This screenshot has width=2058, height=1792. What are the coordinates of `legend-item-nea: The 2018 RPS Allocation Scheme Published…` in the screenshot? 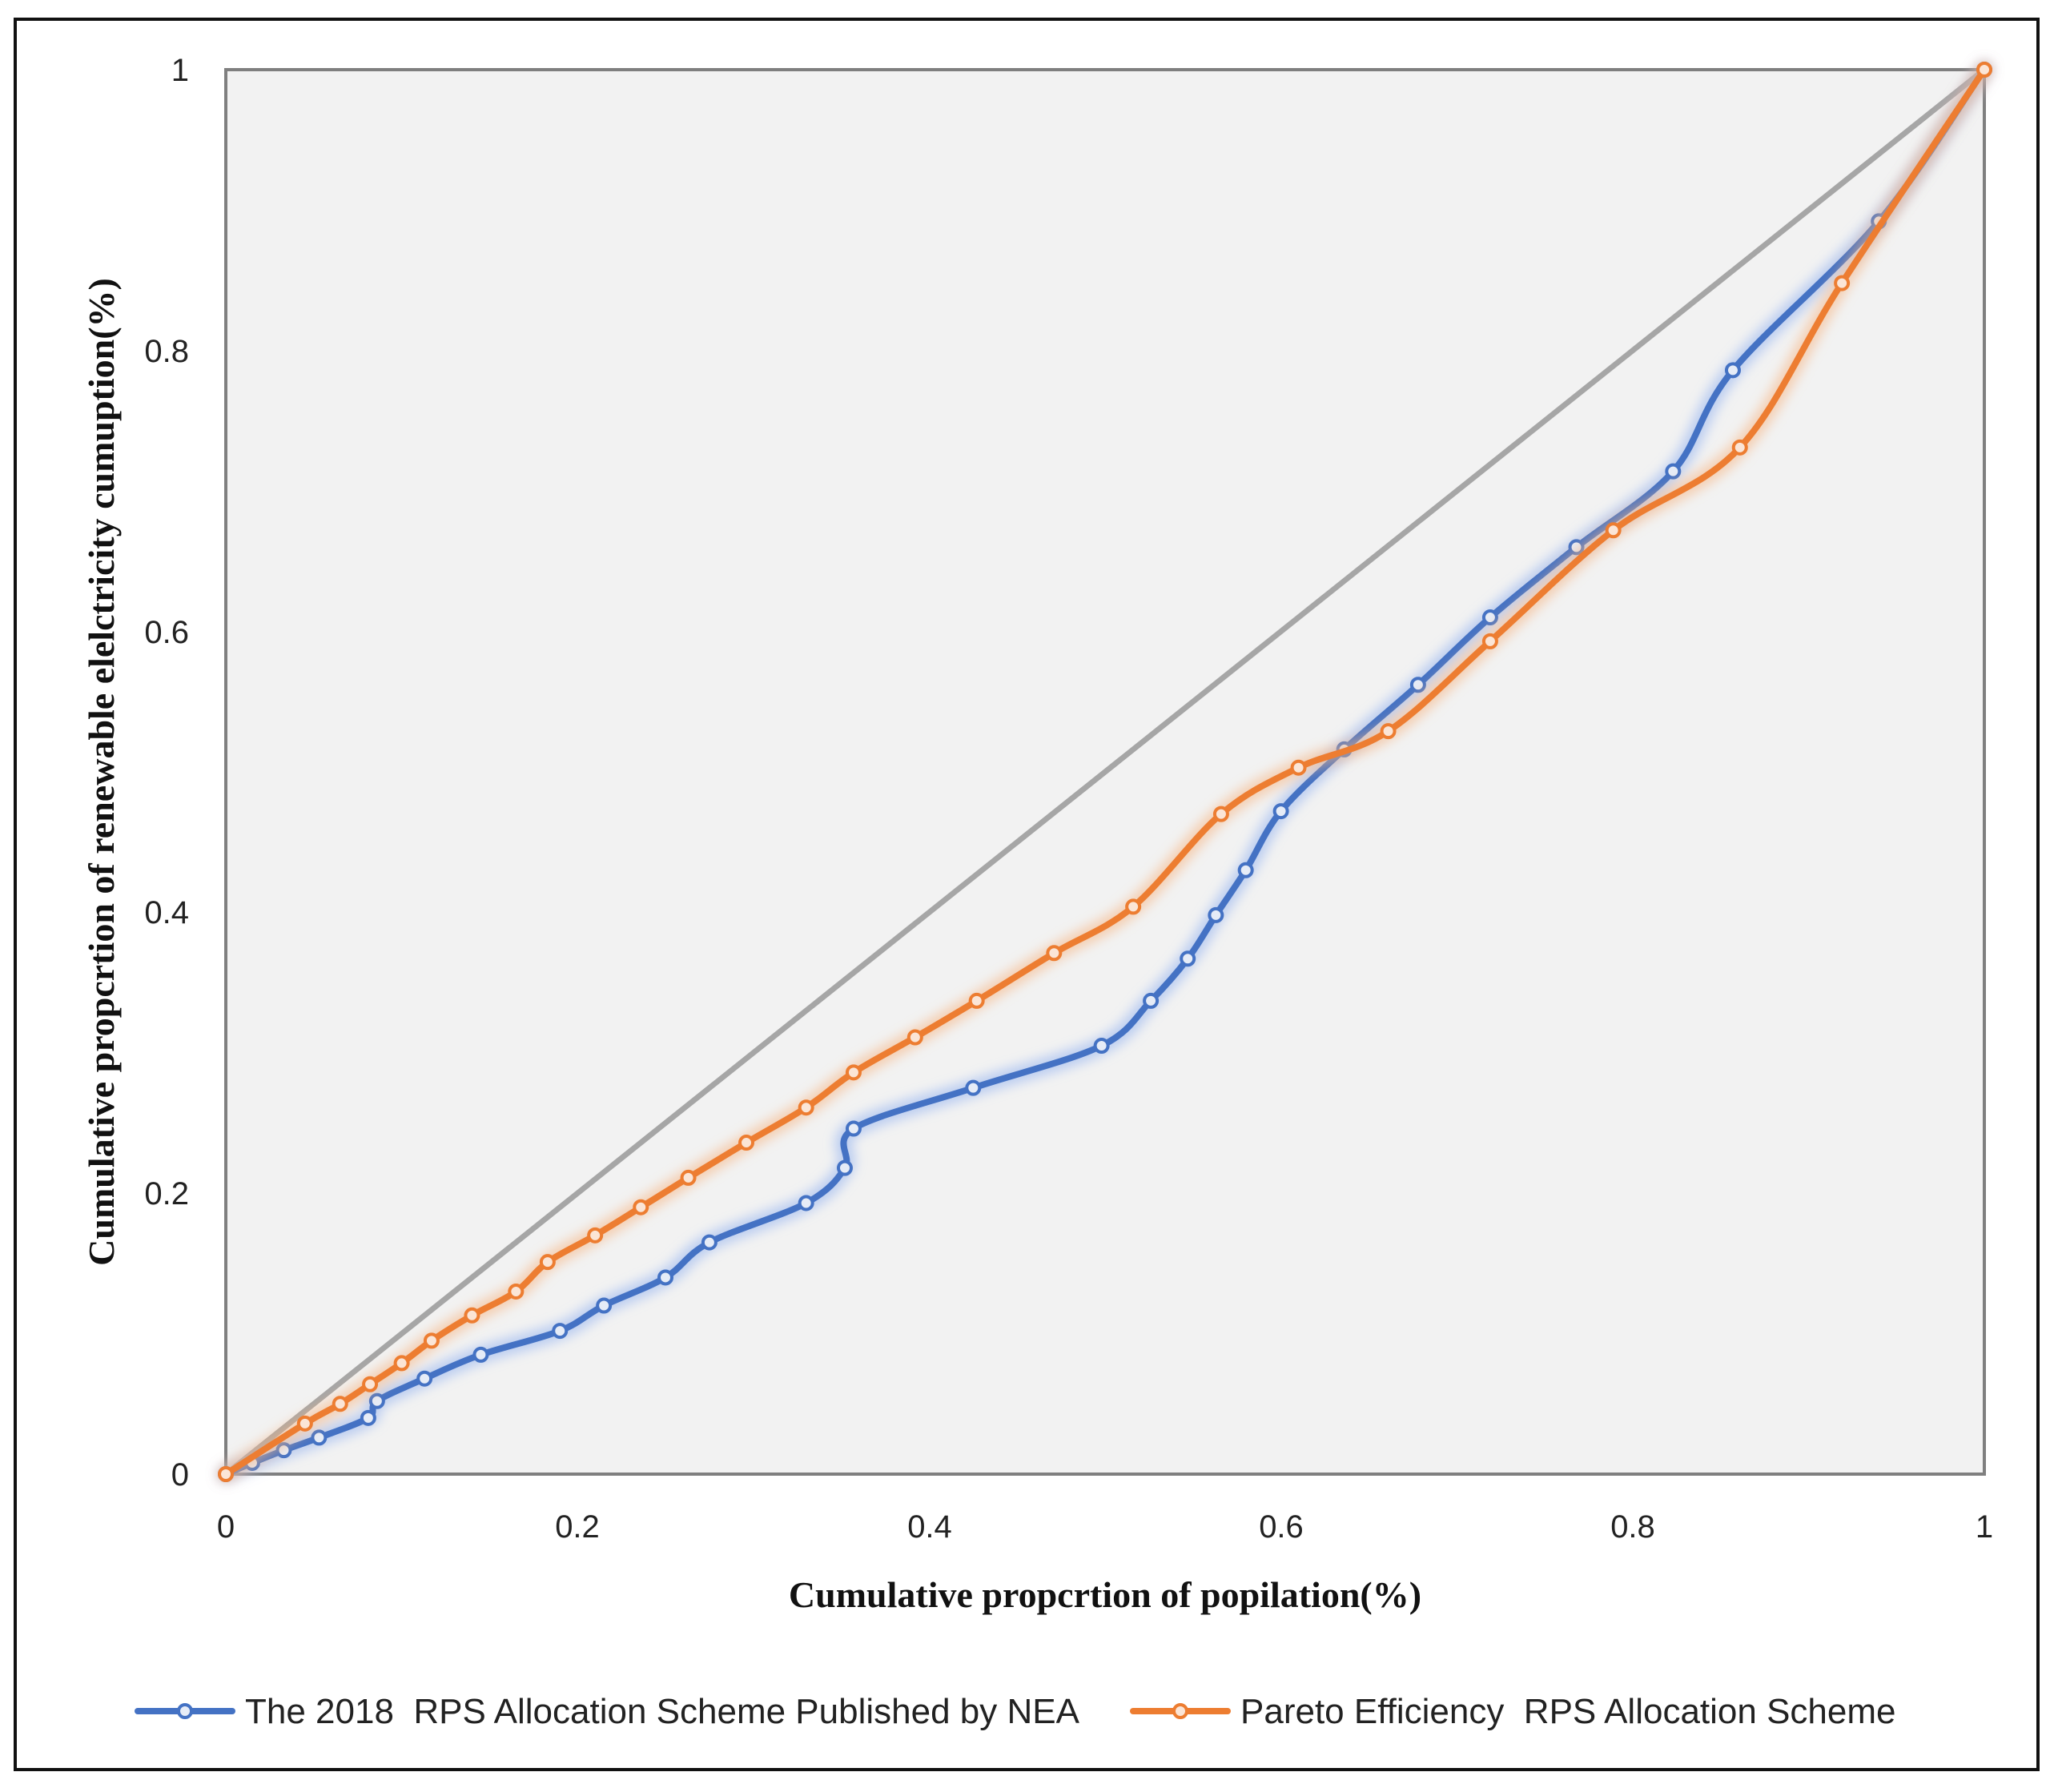 It's located at (607, 1711).